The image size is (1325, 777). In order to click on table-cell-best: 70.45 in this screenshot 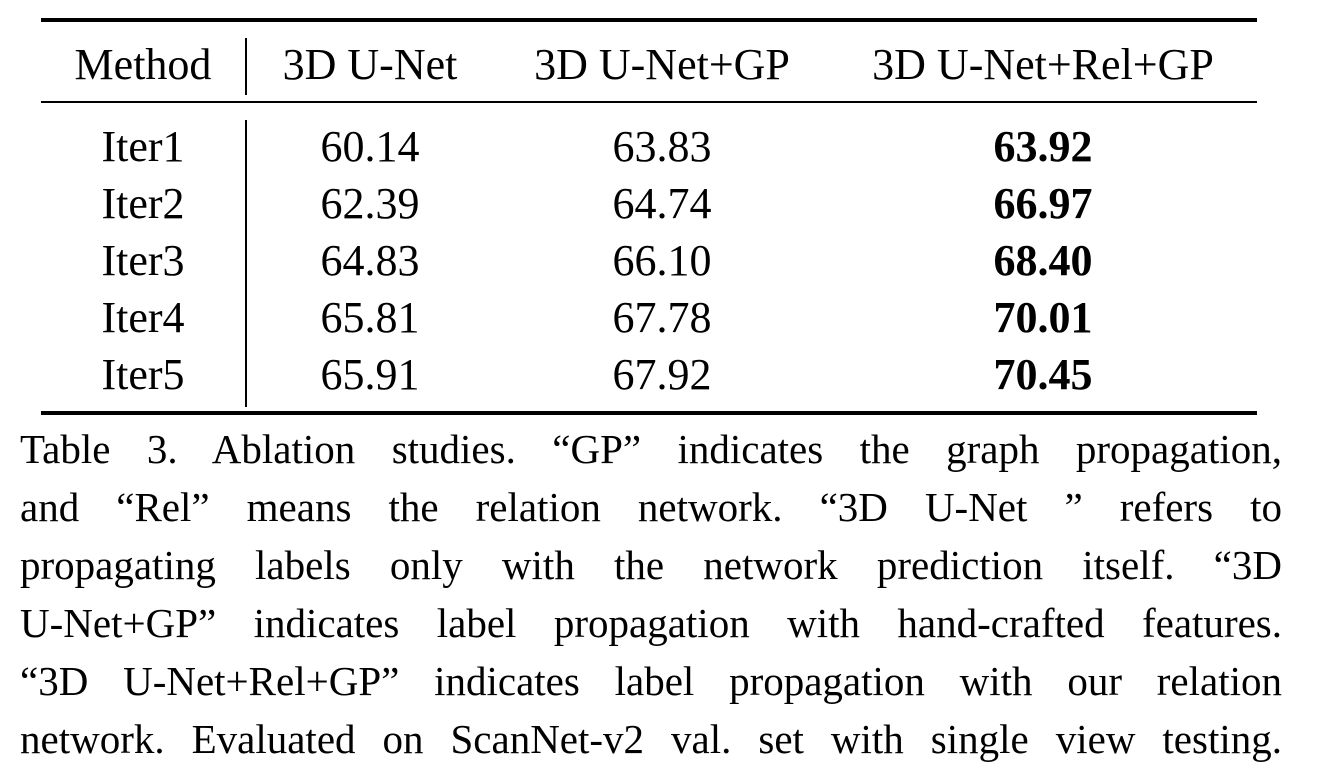, I will do `click(1043, 374)`.